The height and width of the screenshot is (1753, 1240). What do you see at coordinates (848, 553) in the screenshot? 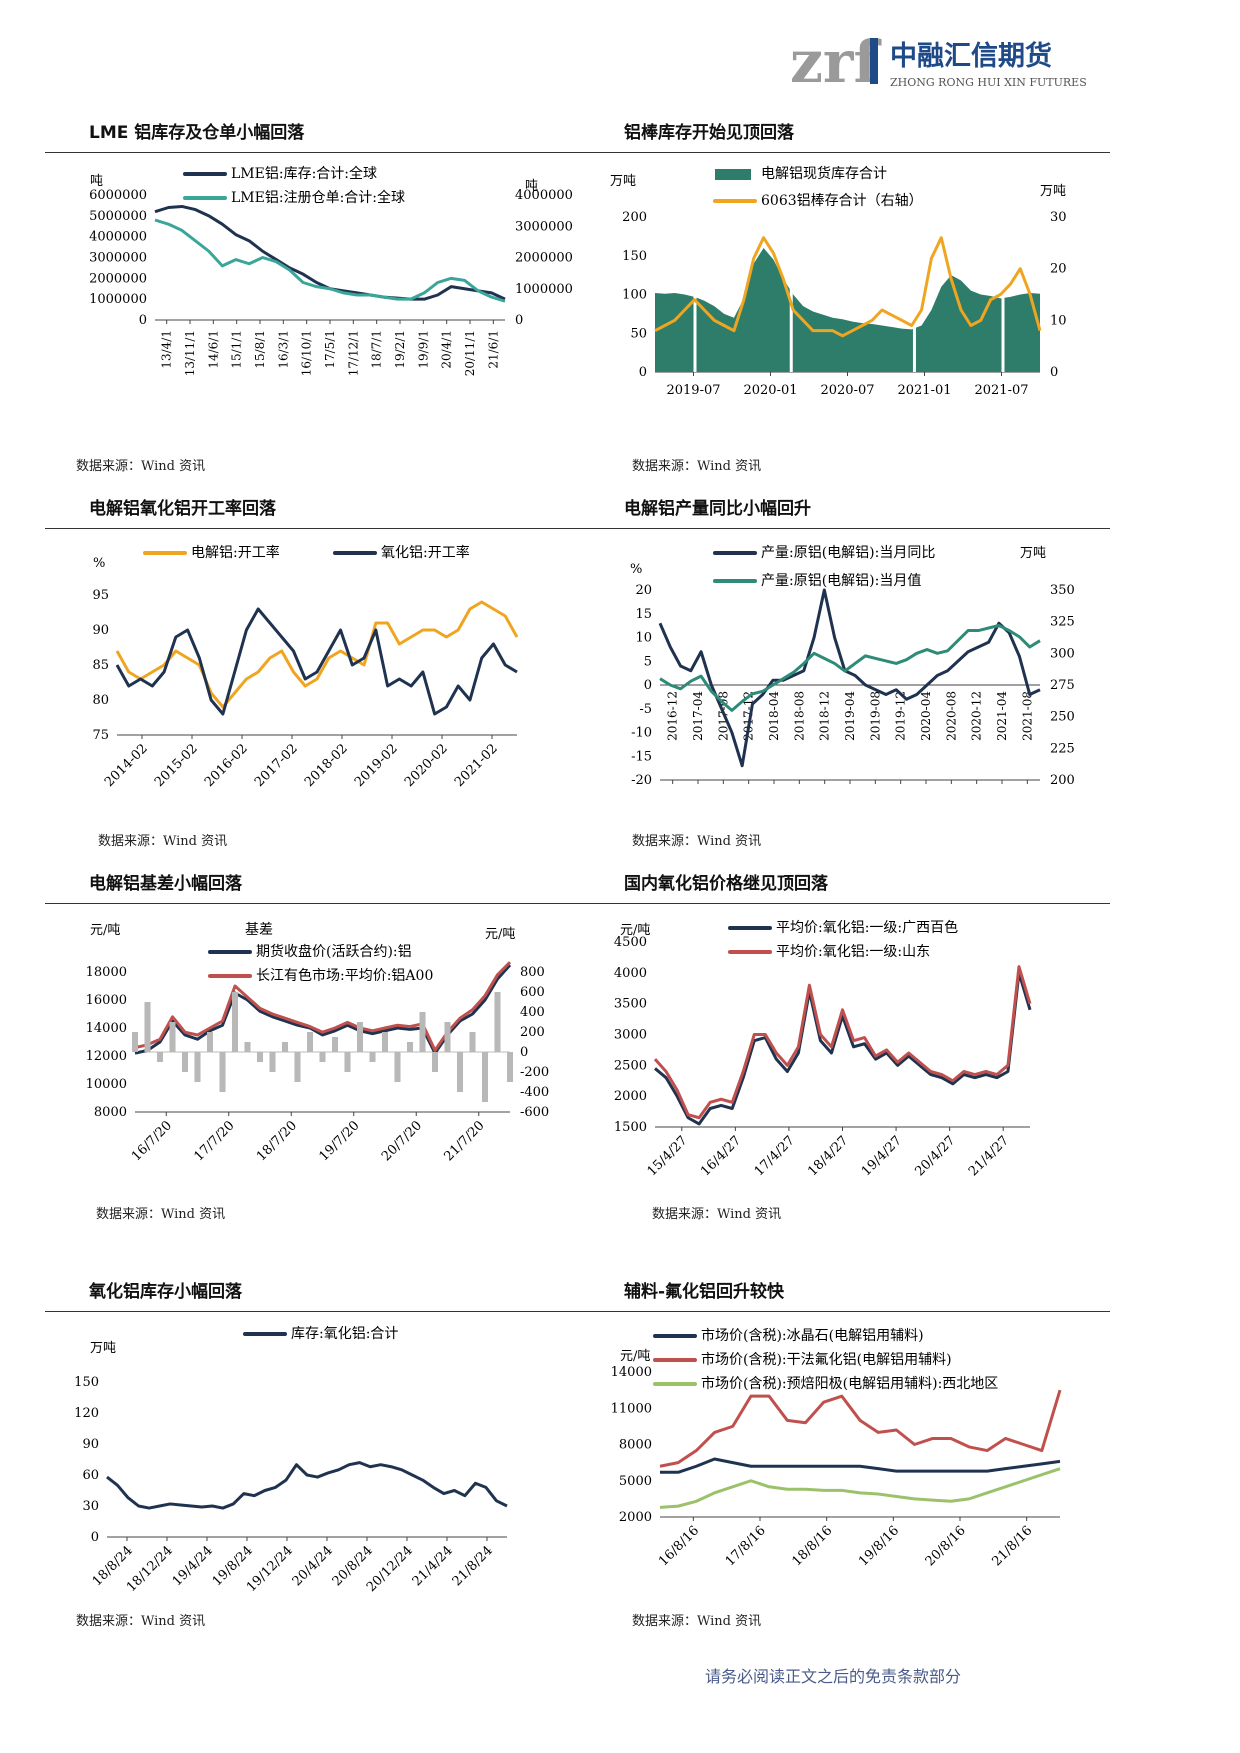
I see `legend-label: 产量:原铝(电解铝):当月同比` at bounding box center [848, 553].